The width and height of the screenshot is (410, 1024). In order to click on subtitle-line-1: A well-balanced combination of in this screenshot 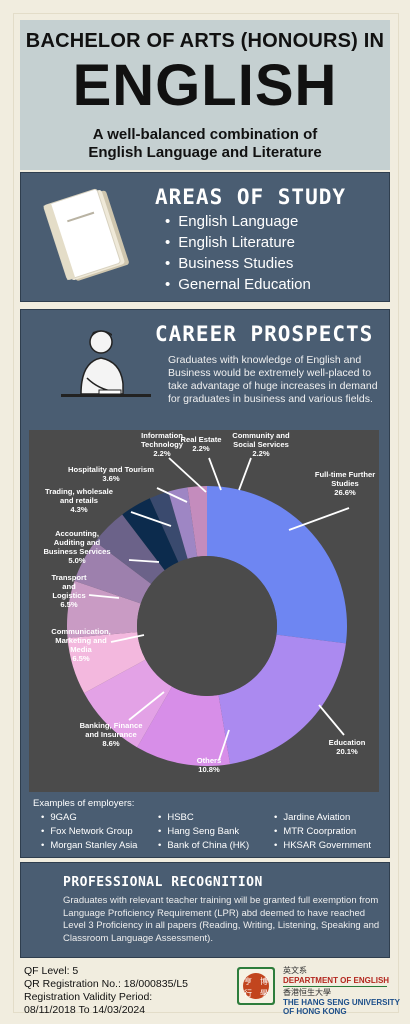, I will do `click(205, 134)`.